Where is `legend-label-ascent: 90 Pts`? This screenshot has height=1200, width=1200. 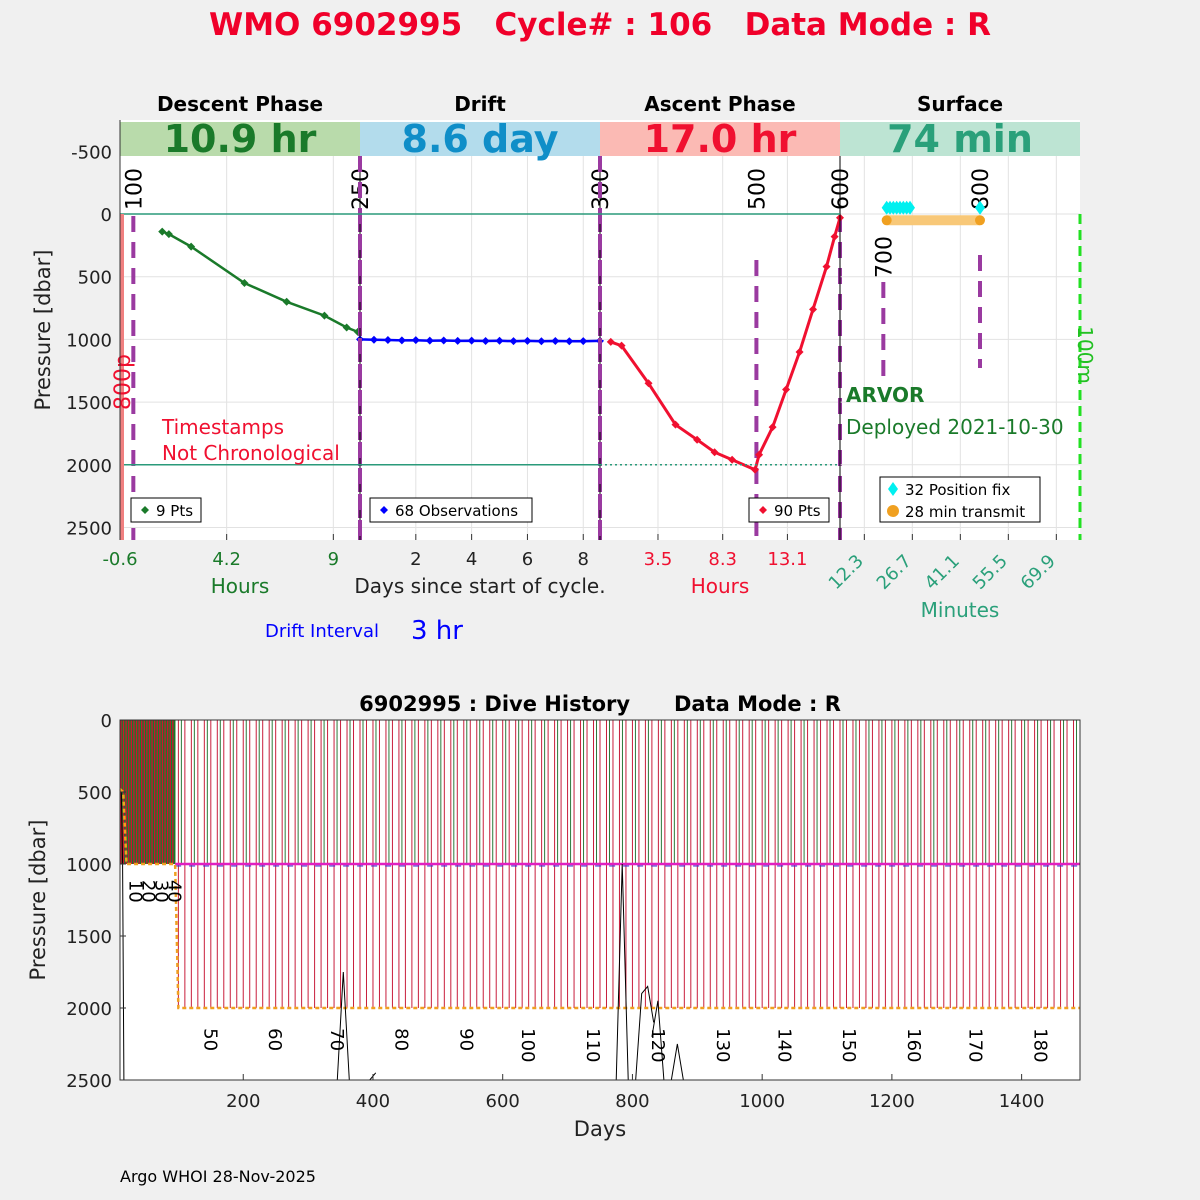 legend-label-ascent: 90 Pts is located at coordinates (797, 511).